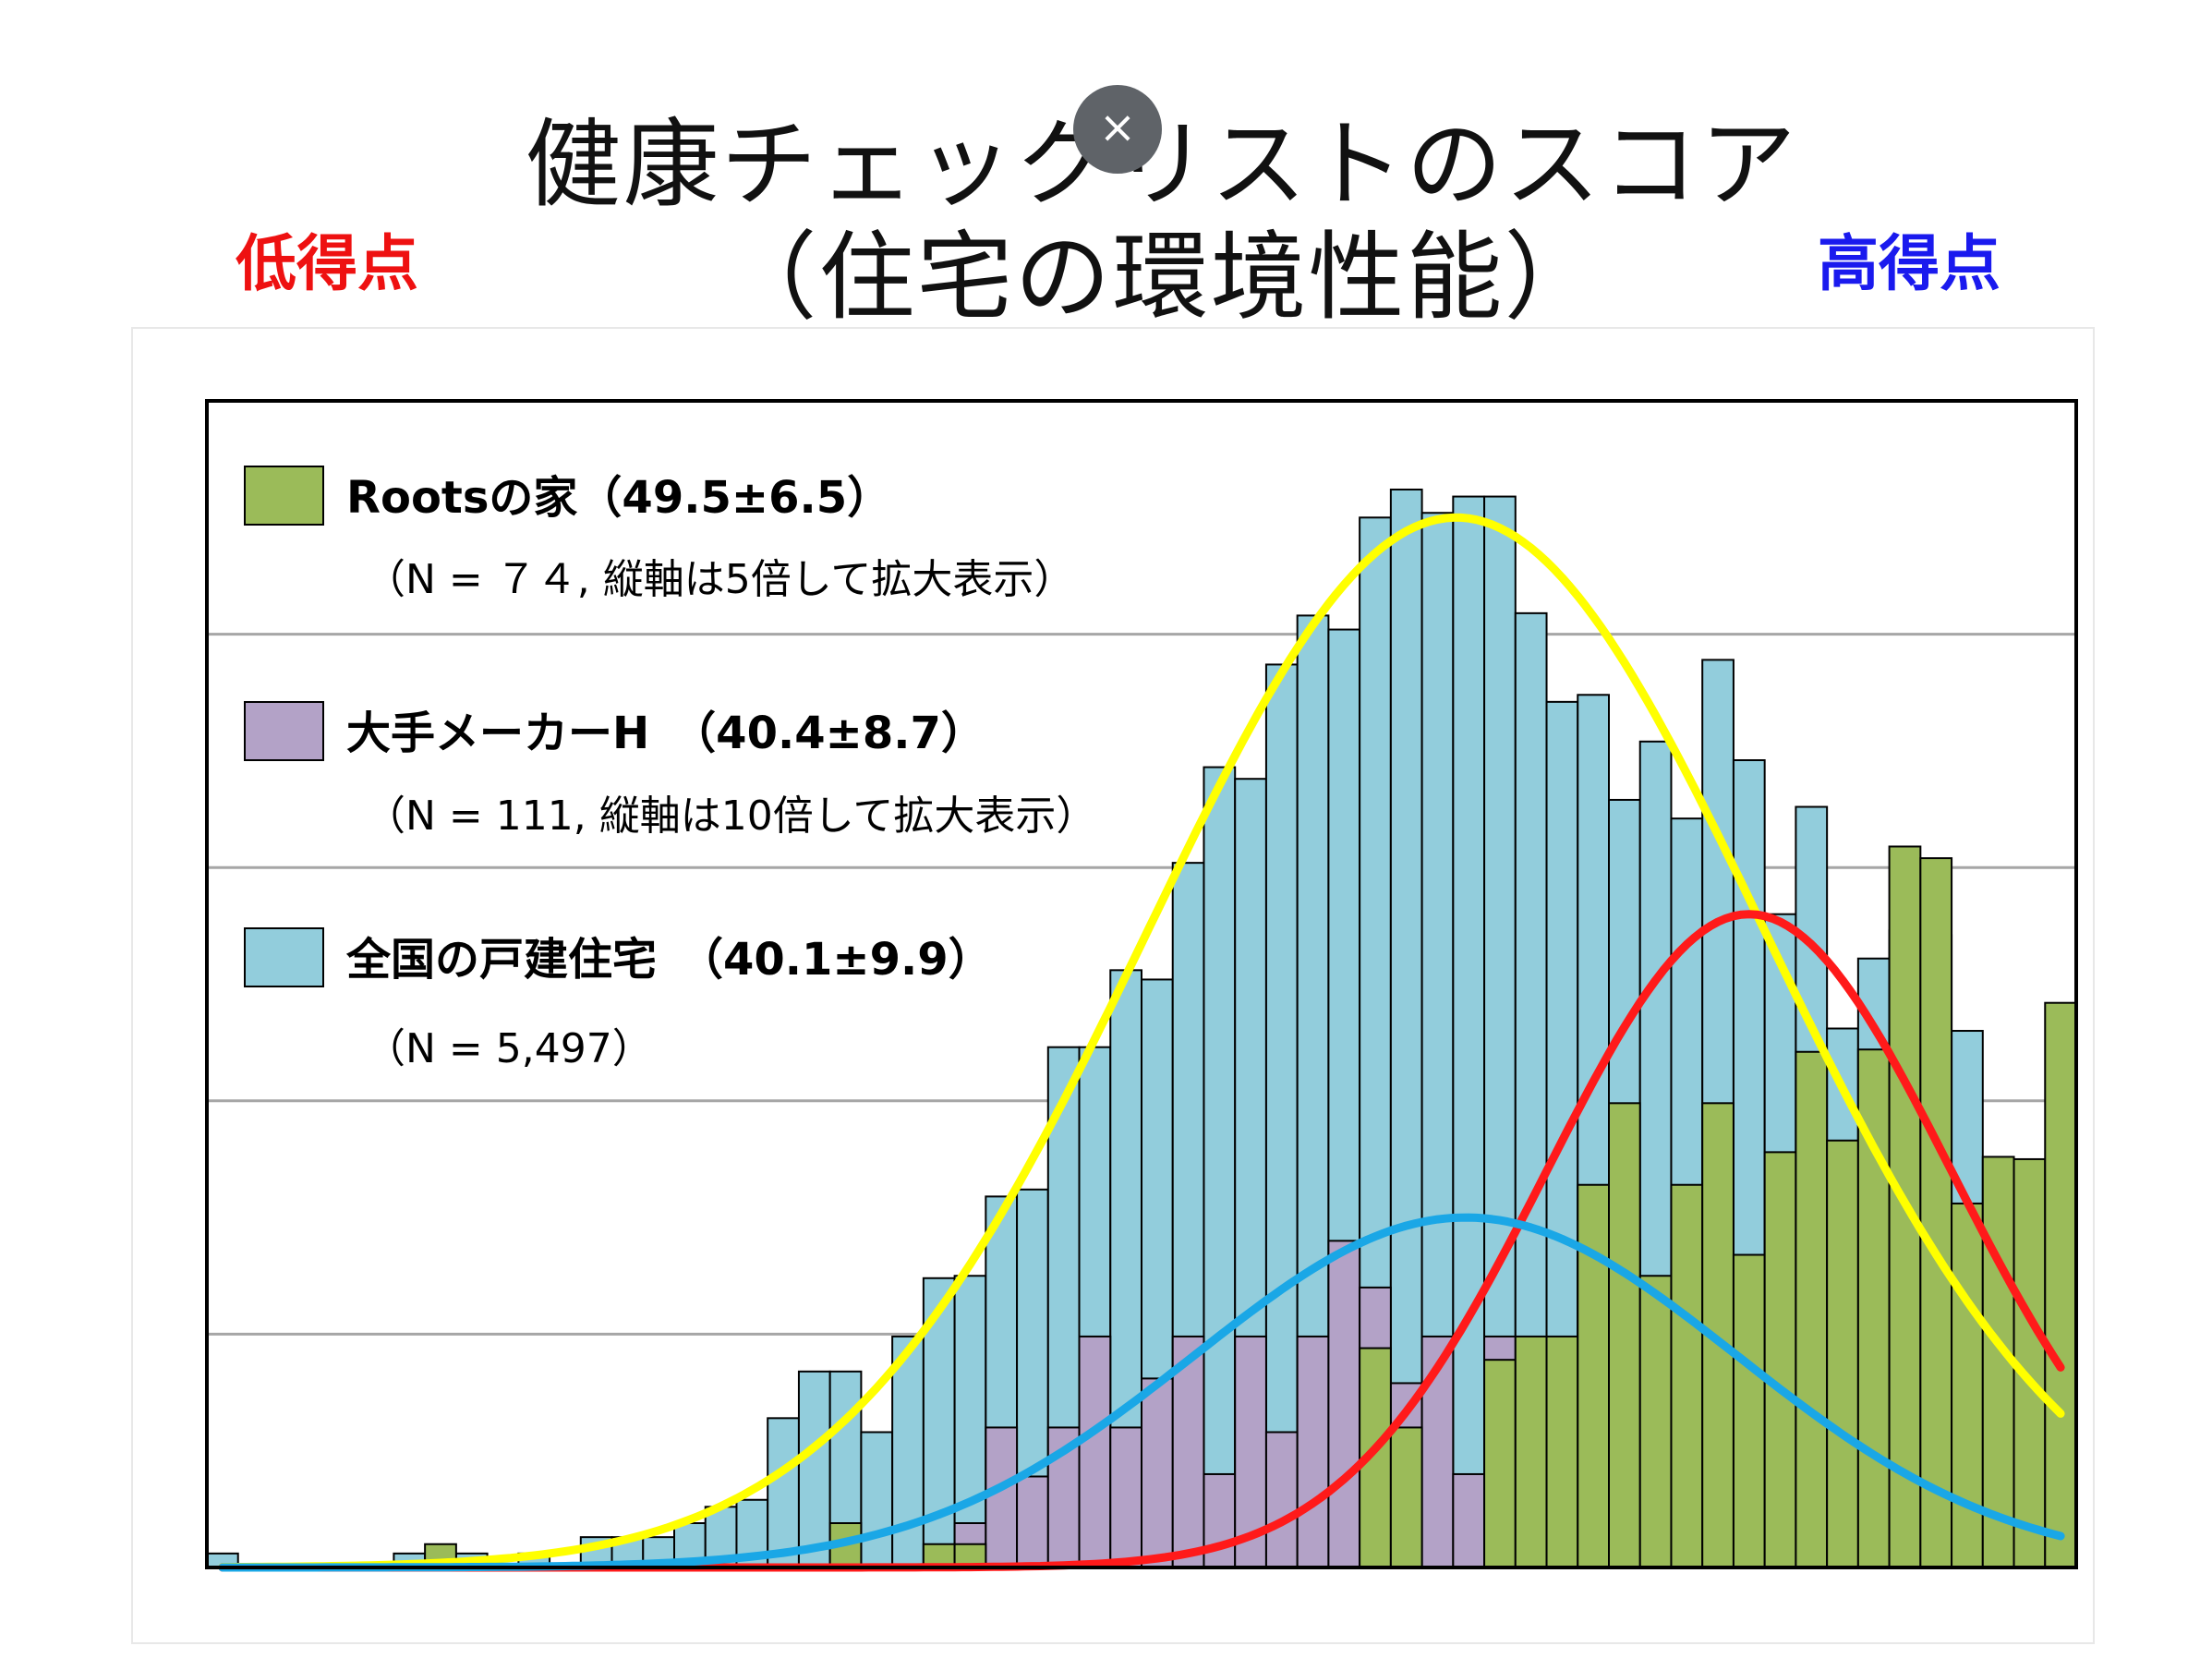  What do you see at coordinates (509, 1048) in the screenshot?
I see `legend-note-national: （N = 5,497）` at bounding box center [509, 1048].